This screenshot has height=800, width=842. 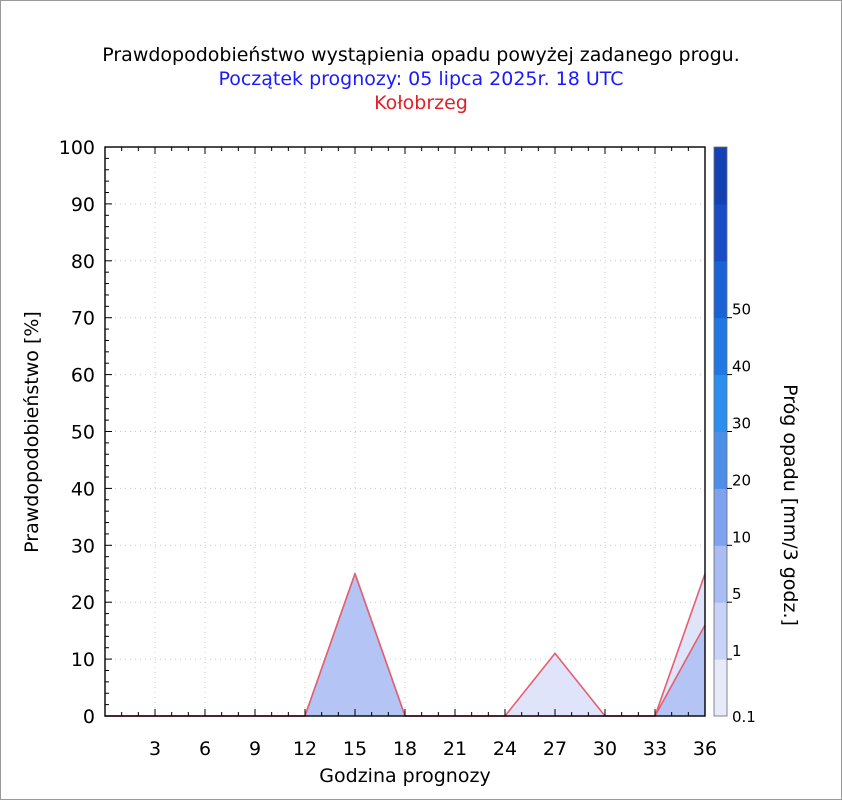 What do you see at coordinates (89, 717) in the screenshot?
I see `y-tick-label: 0` at bounding box center [89, 717].